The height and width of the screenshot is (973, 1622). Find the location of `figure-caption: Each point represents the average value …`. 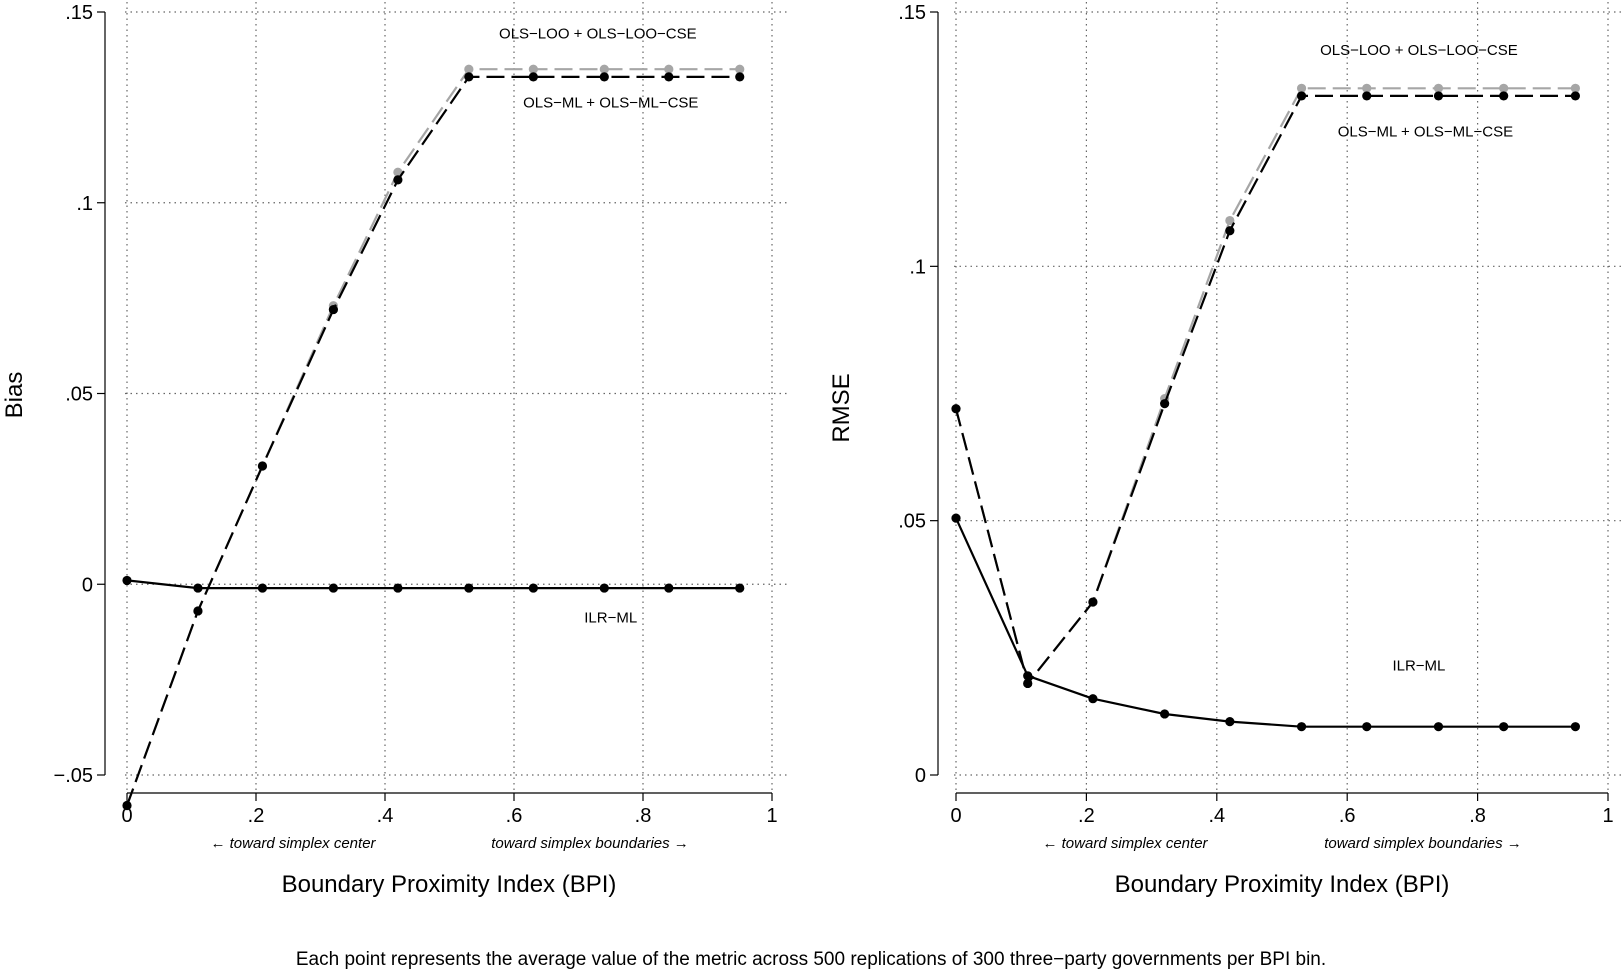

figure-caption: Each point represents the average value … is located at coordinates (811, 959).